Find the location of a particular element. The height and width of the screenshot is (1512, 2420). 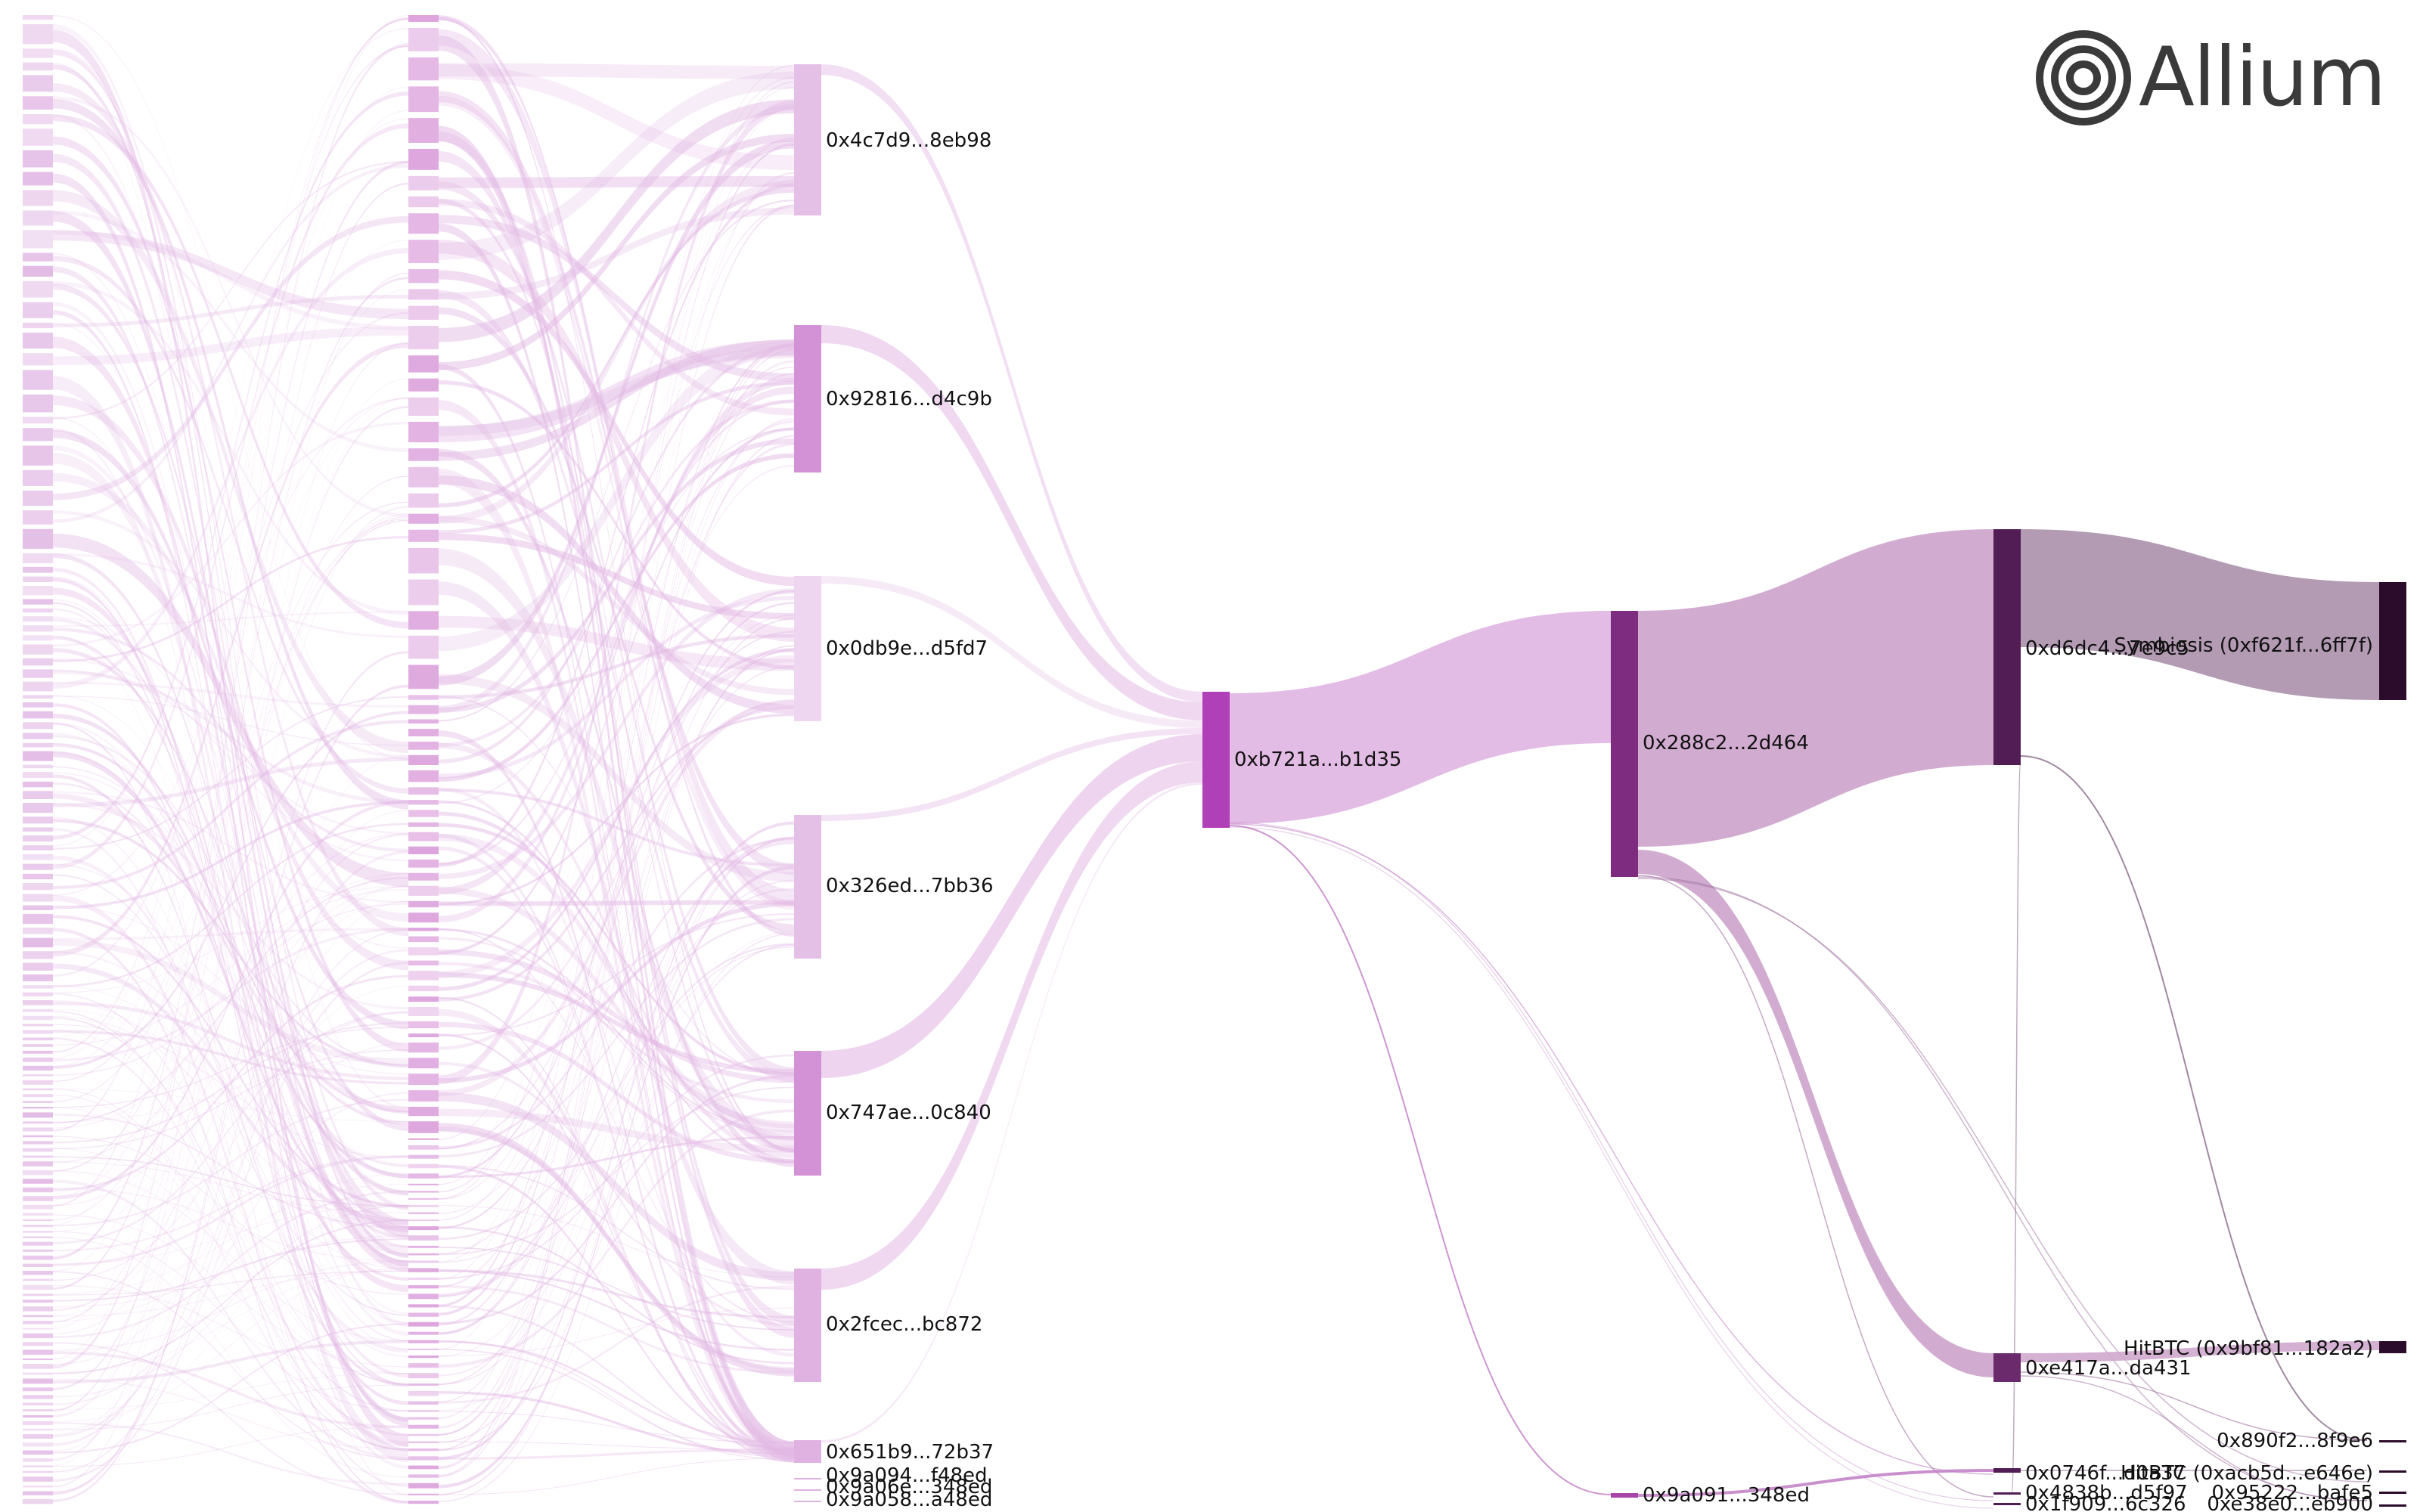

node-label: 0x747ae...0c840 is located at coordinates (908, 1112).